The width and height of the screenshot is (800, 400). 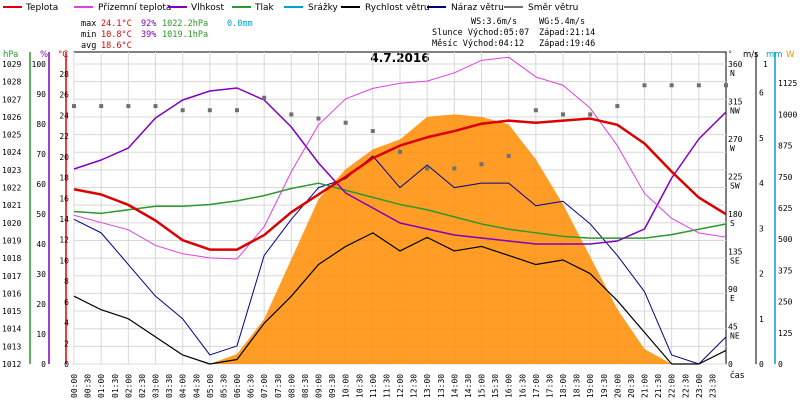 What do you see at coordinates (465, 8) in the screenshot?
I see `legend-item-naraz: Náraz větru` at bounding box center [465, 8].